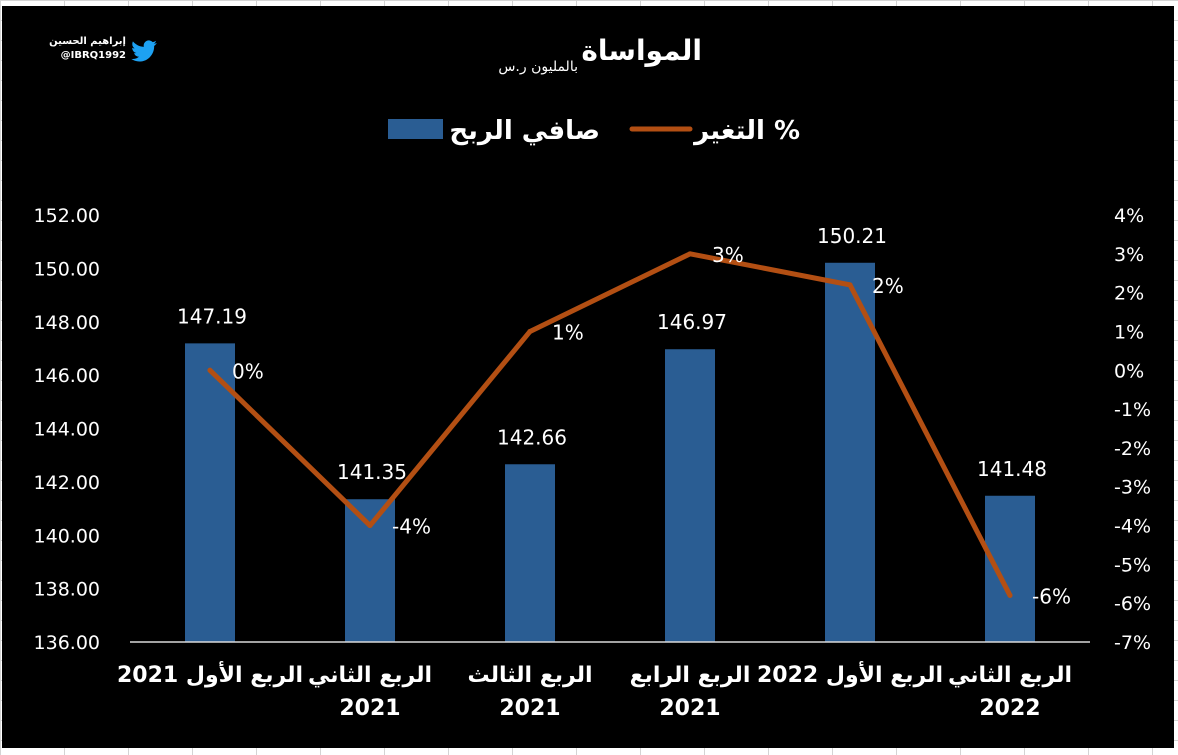 This screenshot has width=1178, height=755. I want to click on brand-name: إبراهيم الحسين, so click(87, 41).